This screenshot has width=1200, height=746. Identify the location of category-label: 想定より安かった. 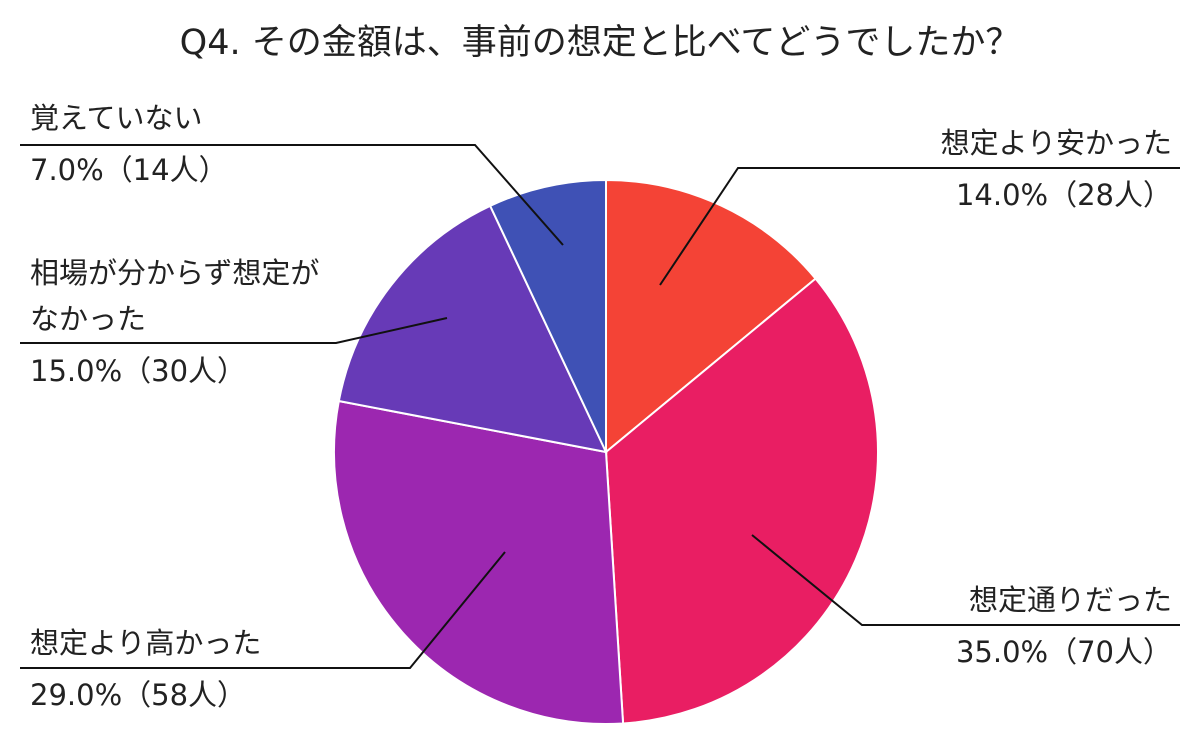
(1056, 143).